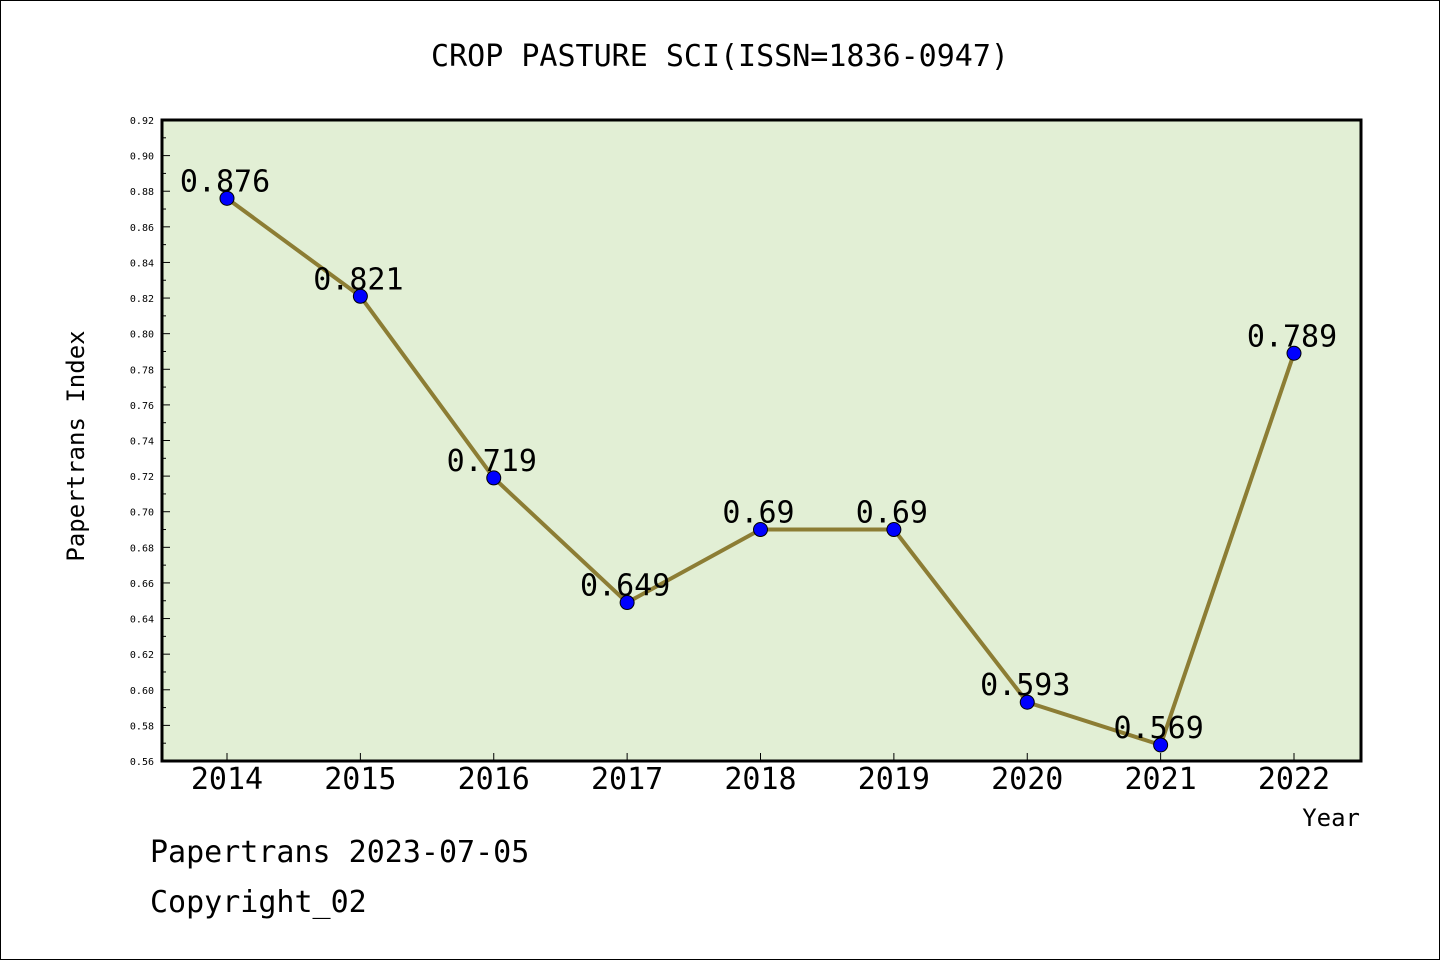  Describe the element at coordinates (625, 586) in the screenshot. I see `data-label: 0.649` at that location.